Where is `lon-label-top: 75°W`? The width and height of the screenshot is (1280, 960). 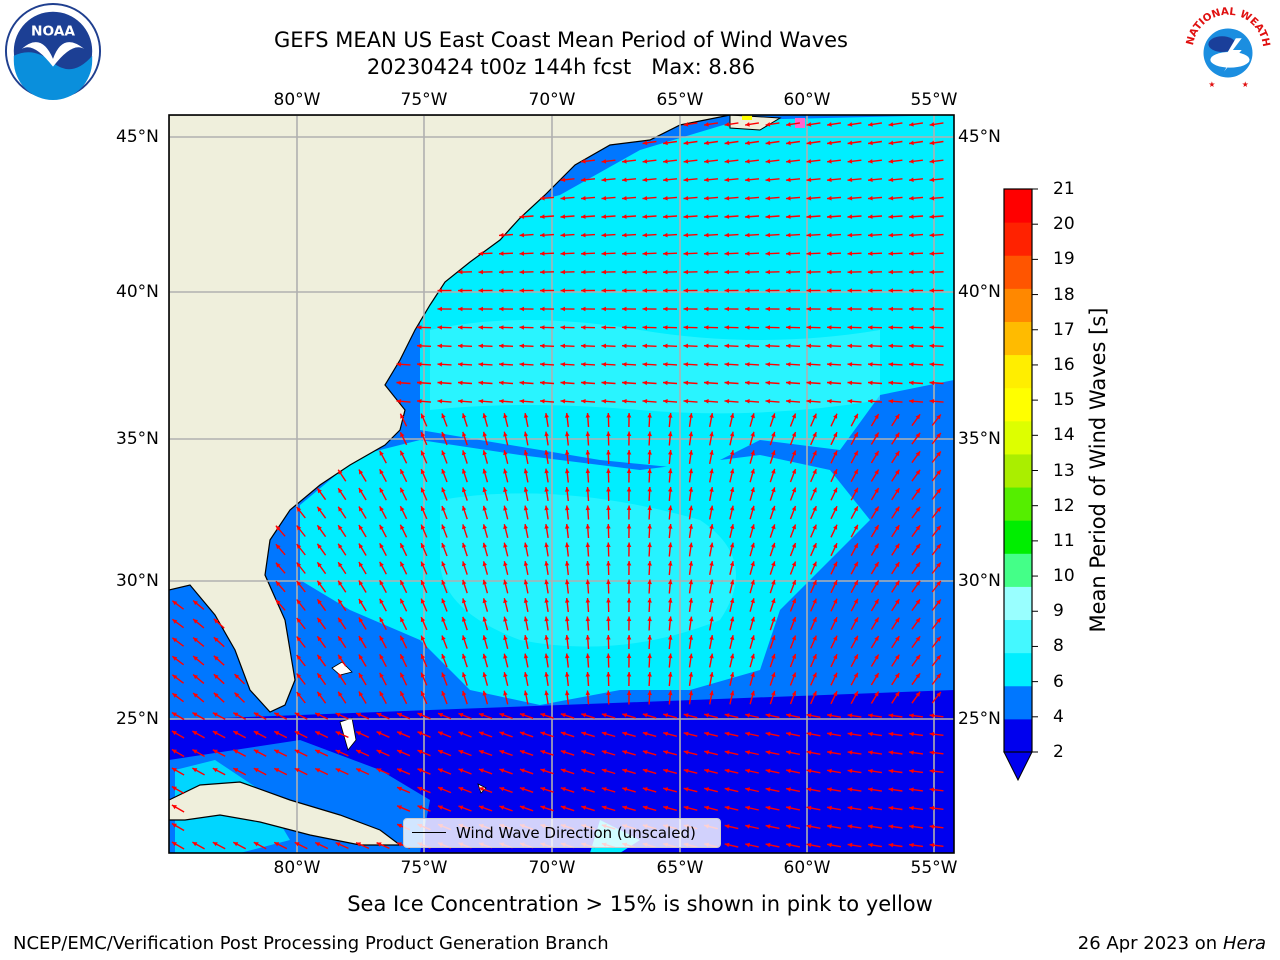 lon-label-top: 75°W is located at coordinates (424, 100).